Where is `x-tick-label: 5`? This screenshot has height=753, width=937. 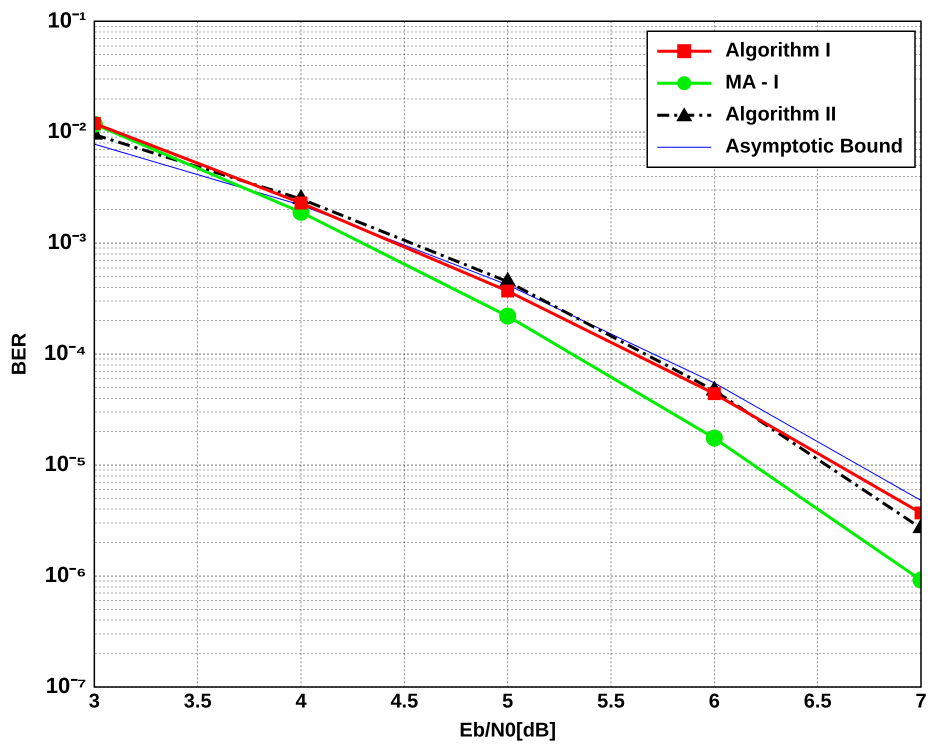 x-tick-label: 5 is located at coordinates (508, 701).